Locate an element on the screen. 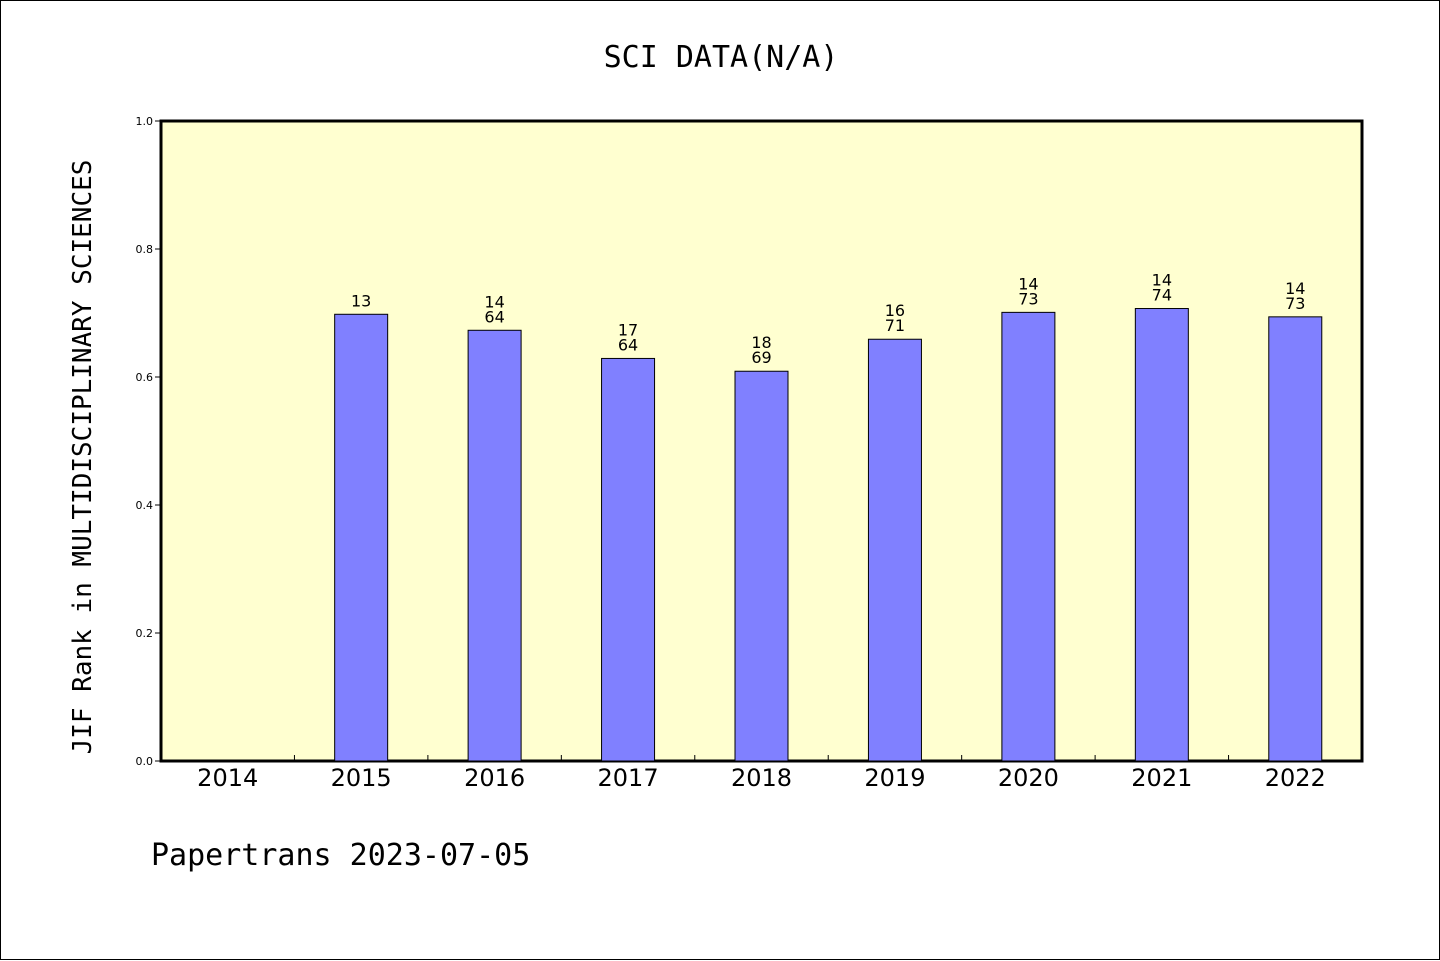  x-tick-label: 2018 is located at coordinates (761, 778).